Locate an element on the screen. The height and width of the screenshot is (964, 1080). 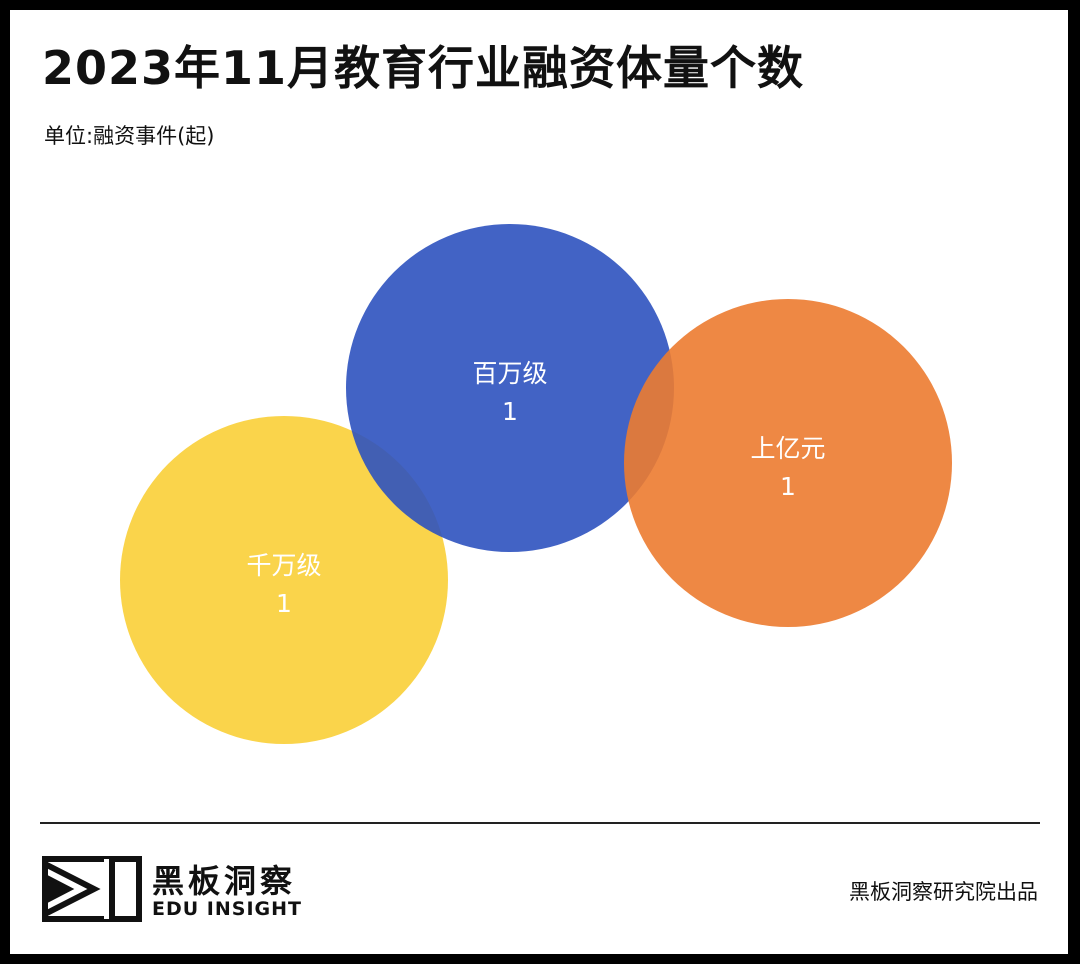
logo-english-text: EDU INSIGHT is located at coordinates (227, 909).